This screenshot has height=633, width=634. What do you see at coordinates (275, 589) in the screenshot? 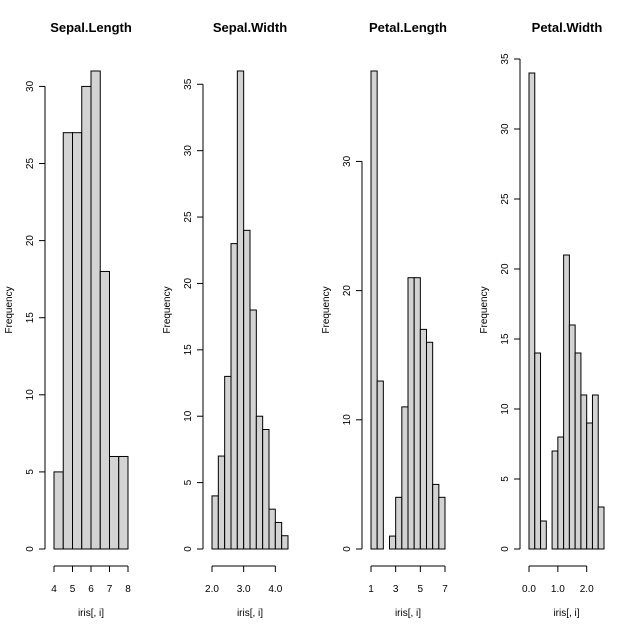
I see `x-tick-label: 4.0` at bounding box center [275, 589].